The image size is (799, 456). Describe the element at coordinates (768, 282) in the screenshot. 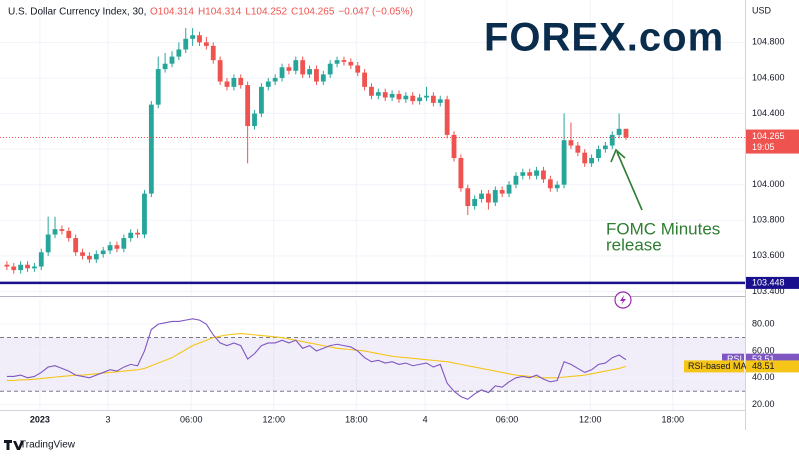

I see `hline-label: 103.448` at that location.